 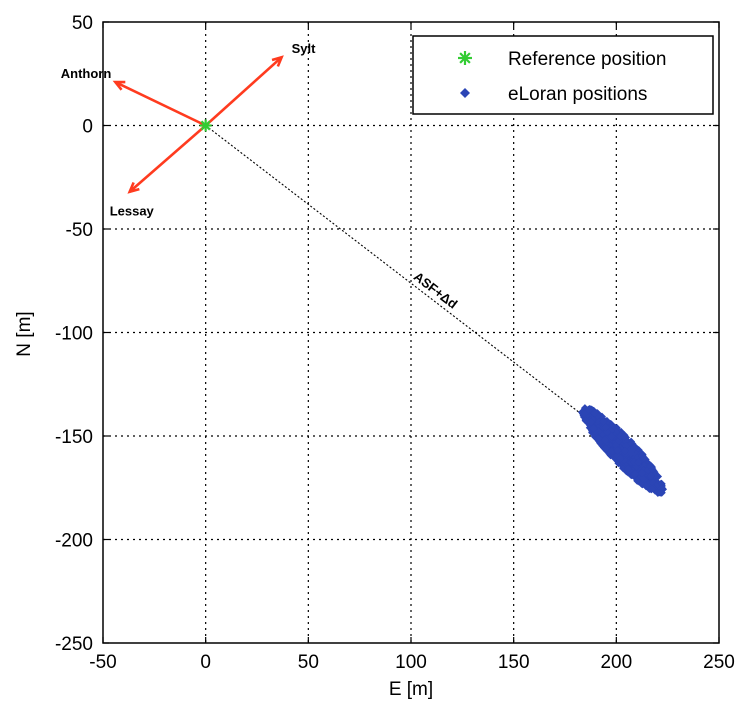 What do you see at coordinates (74, 541) in the screenshot?
I see `y-tick-label: -200` at bounding box center [74, 541].